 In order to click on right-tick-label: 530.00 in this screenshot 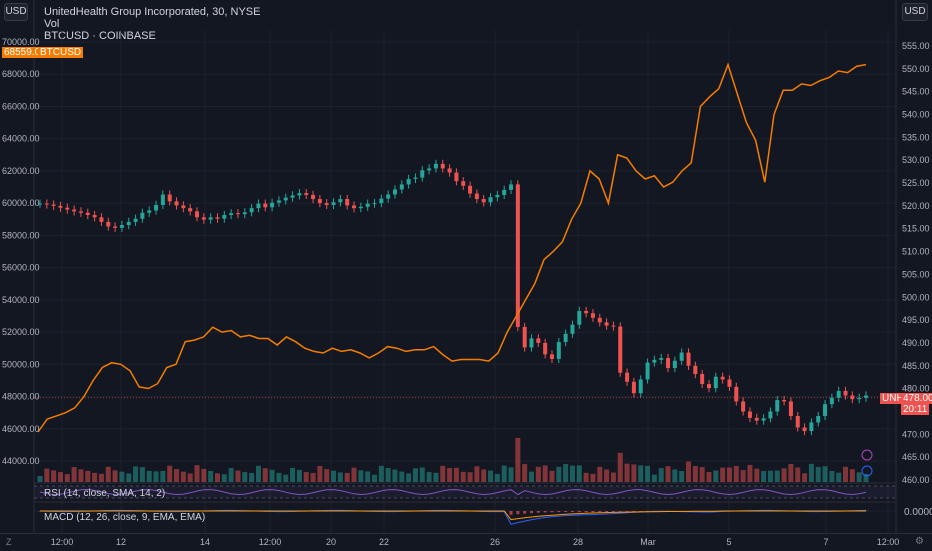, I will do `click(916, 160)`.